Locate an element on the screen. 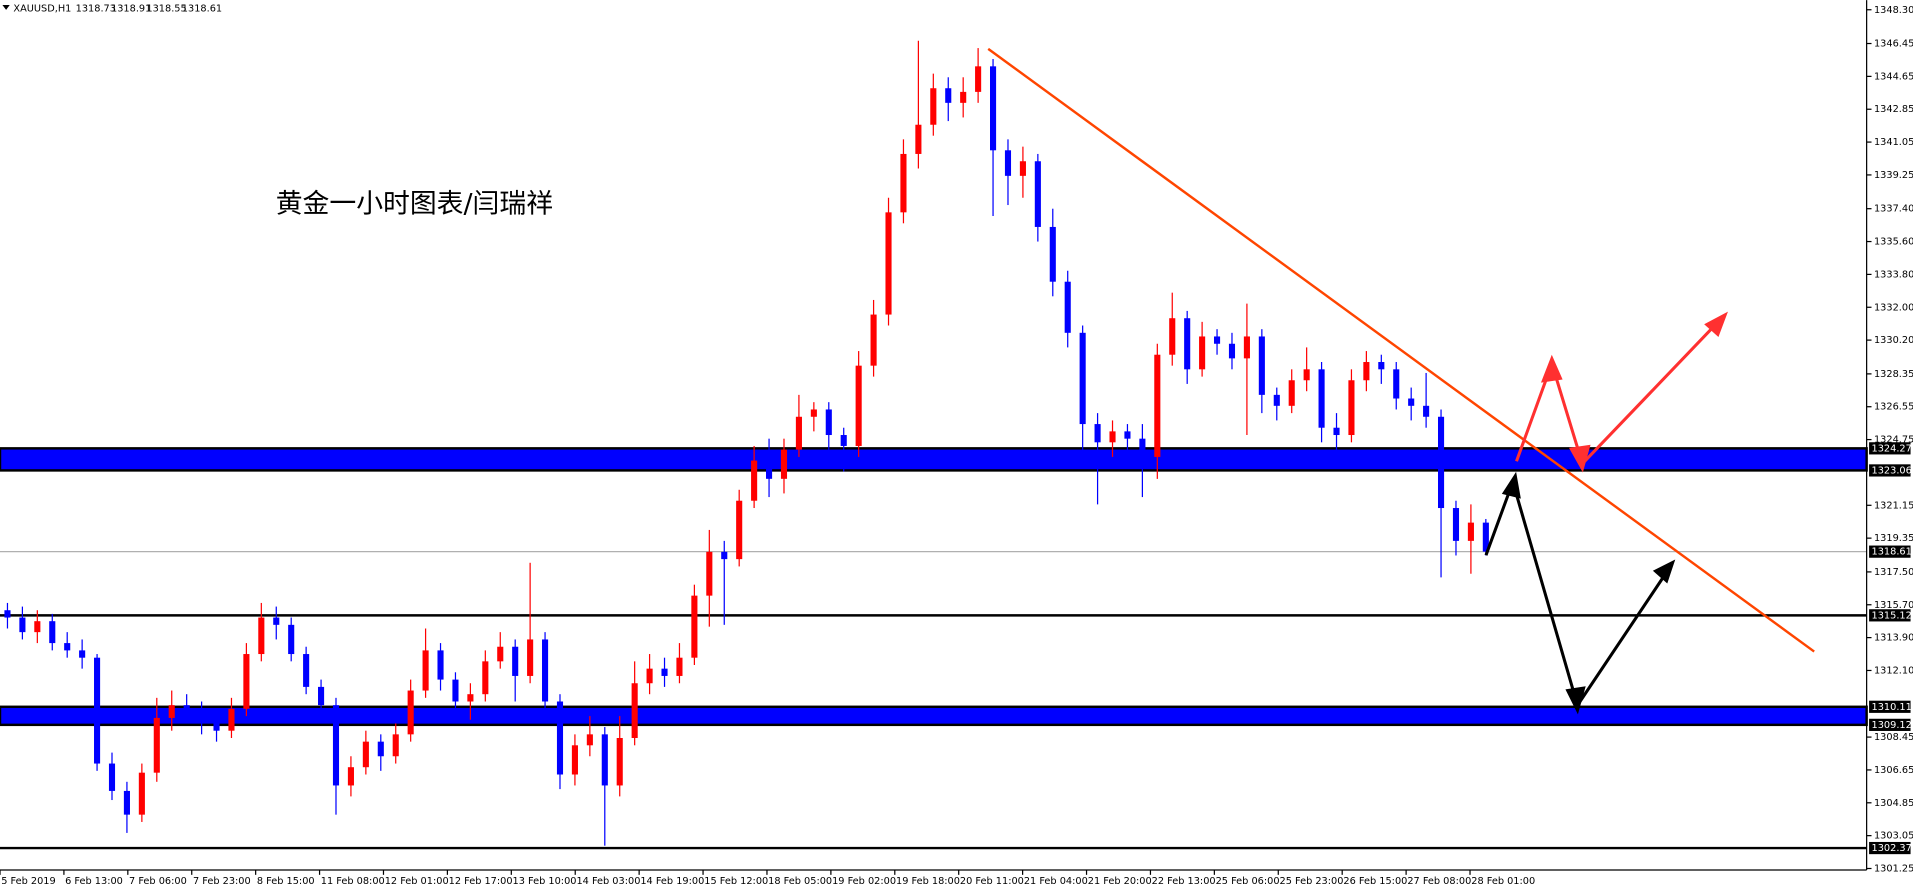 The image size is (1913, 892). y-tick-label: 1332.00 is located at coordinates (1893, 307).